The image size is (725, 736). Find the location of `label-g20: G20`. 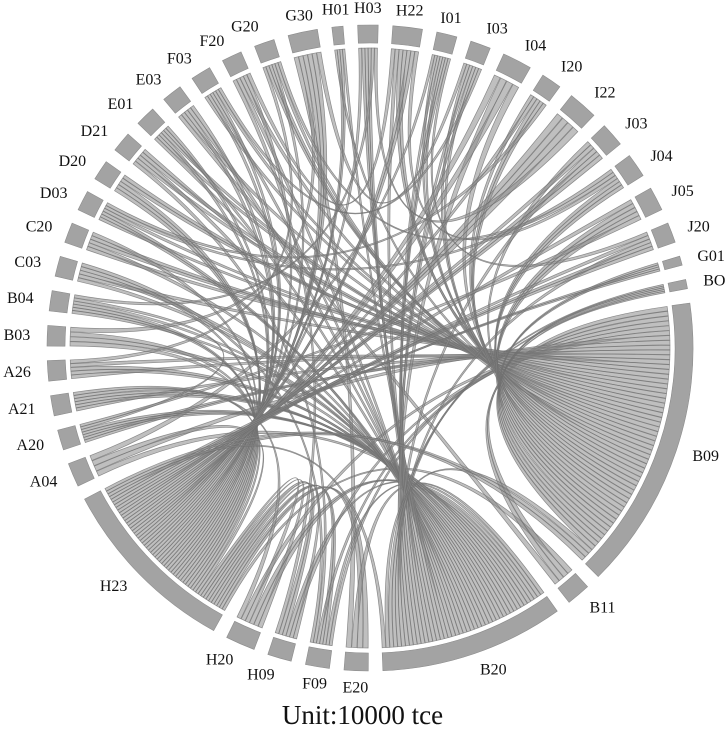

label-g20: G20 is located at coordinates (245, 27).